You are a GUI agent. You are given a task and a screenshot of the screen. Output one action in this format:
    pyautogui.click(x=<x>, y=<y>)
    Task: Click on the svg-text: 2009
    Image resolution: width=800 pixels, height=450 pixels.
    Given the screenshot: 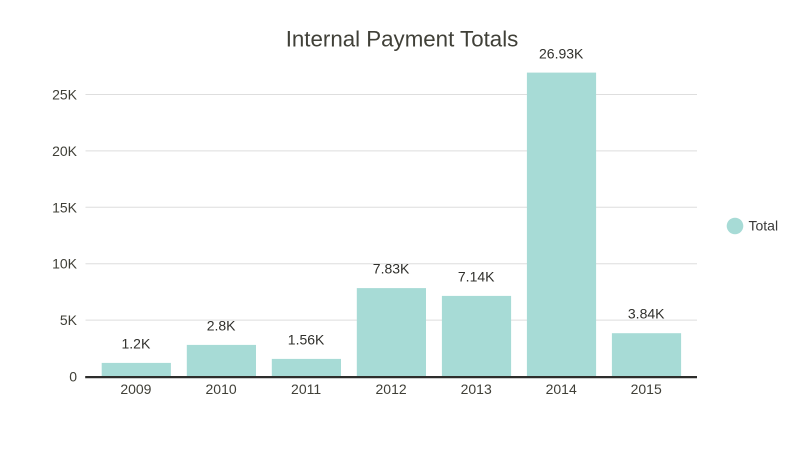 What is the action you would take?
    pyautogui.click(x=135, y=389)
    